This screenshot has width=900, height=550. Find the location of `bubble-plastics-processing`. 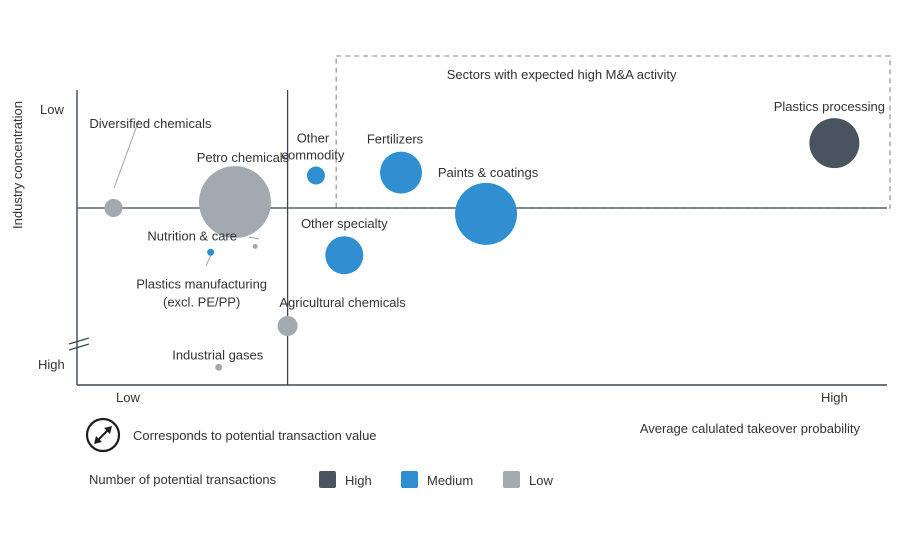

bubble-plastics-processing is located at coordinates (834, 143).